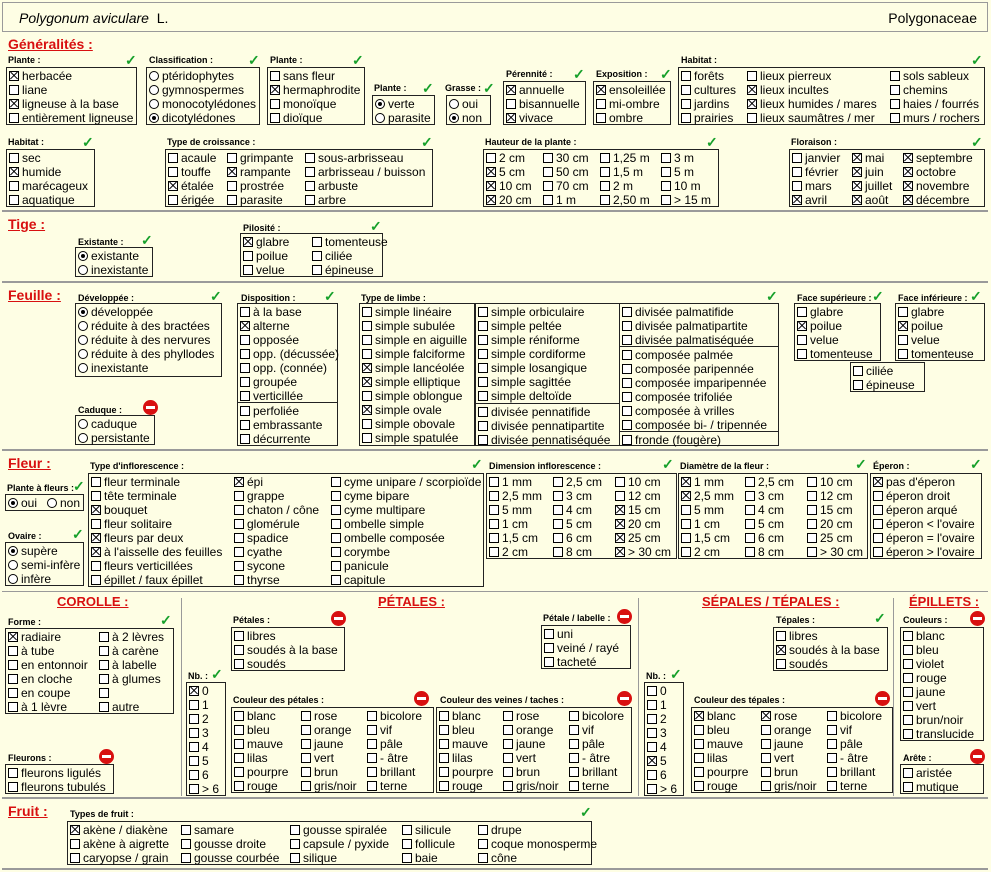  What do you see at coordinates (515, 552) in the screenshot?
I see `checkbox-option: 2 cm` at bounding box center [515, 552].